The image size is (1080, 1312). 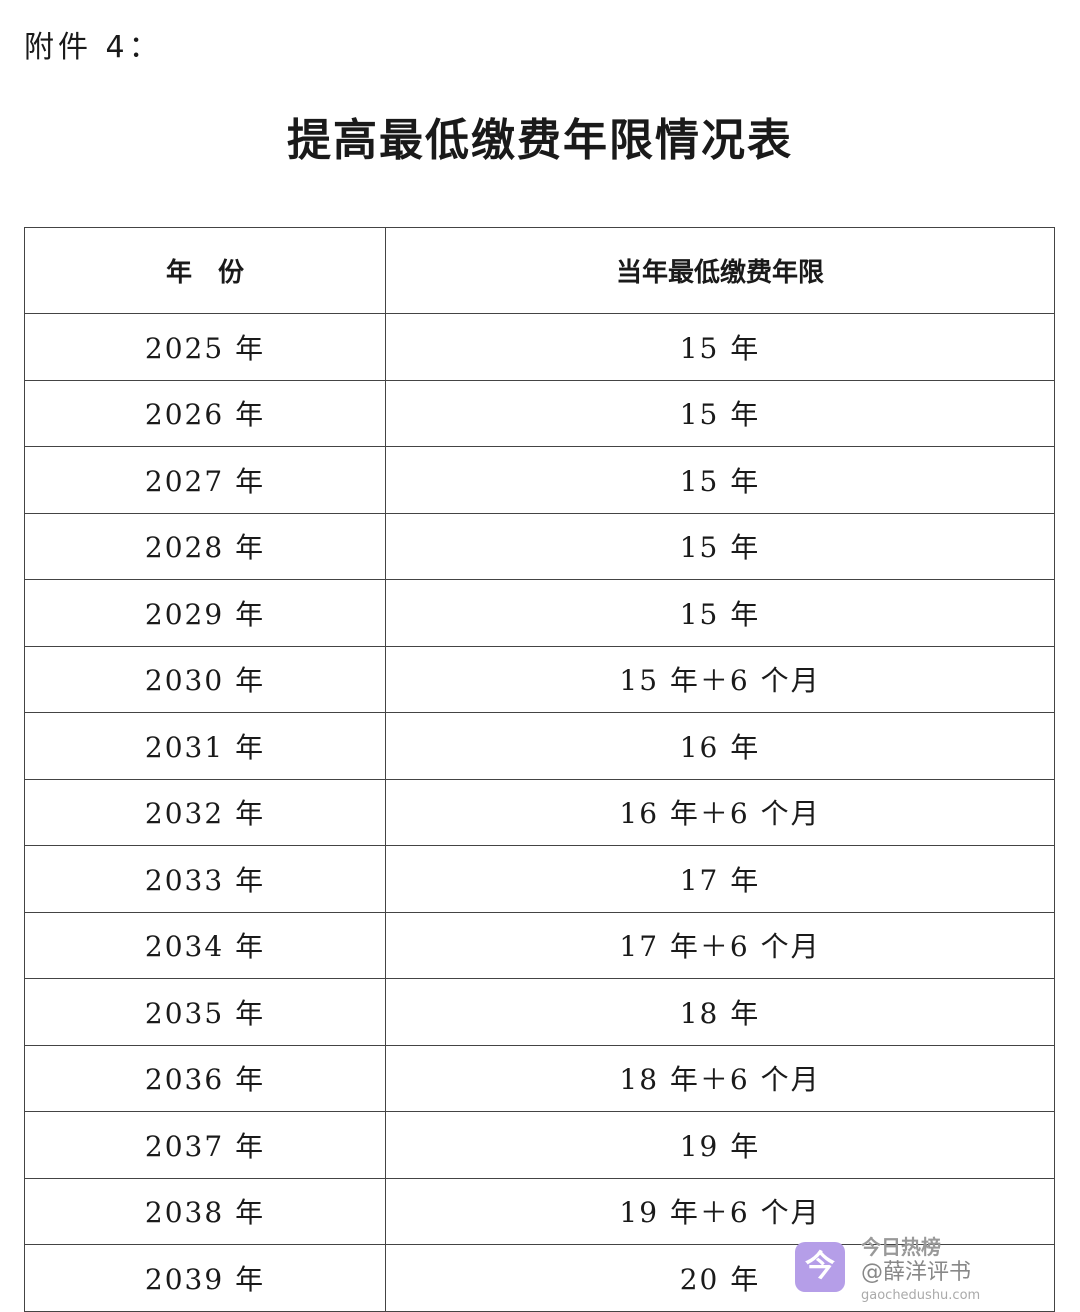 What do you see at coordinates (901, 1247) in the screenshot?
I see `watermark-app-name: 今日热榜` at bounding box center [901, 1247].